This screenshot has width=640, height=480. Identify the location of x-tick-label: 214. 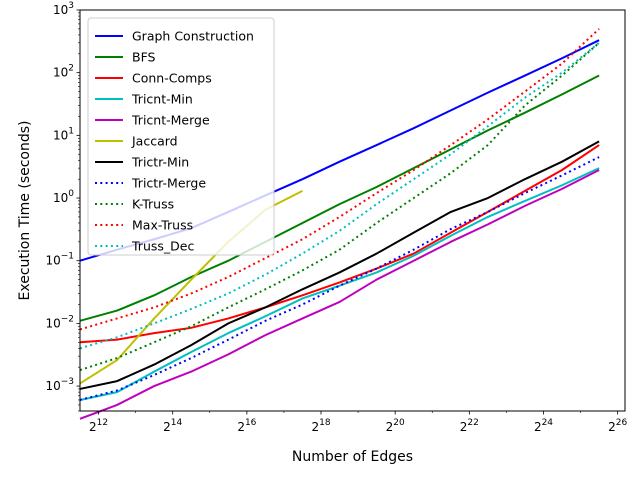
(172, 426).